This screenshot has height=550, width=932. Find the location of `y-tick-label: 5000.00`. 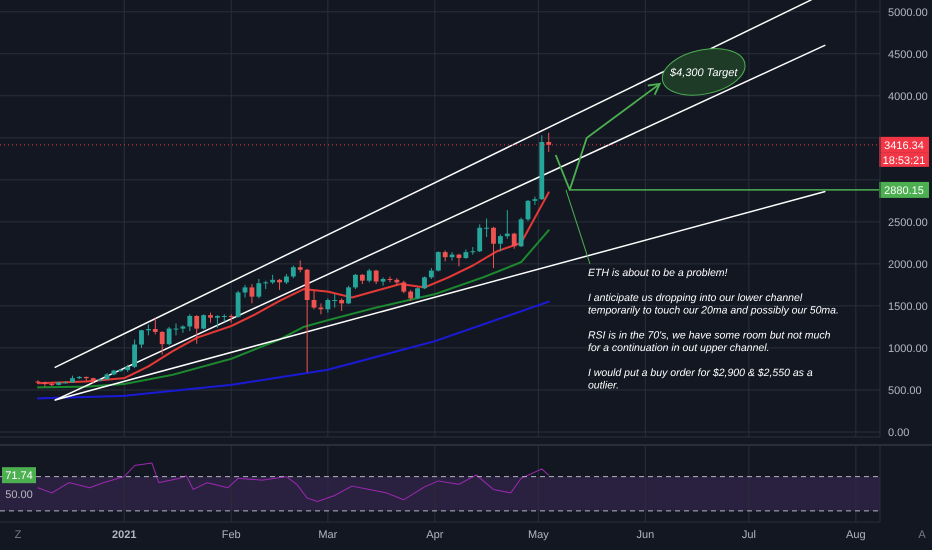

y-tick-label: 5000.00 is located at coordinates (908, 12).